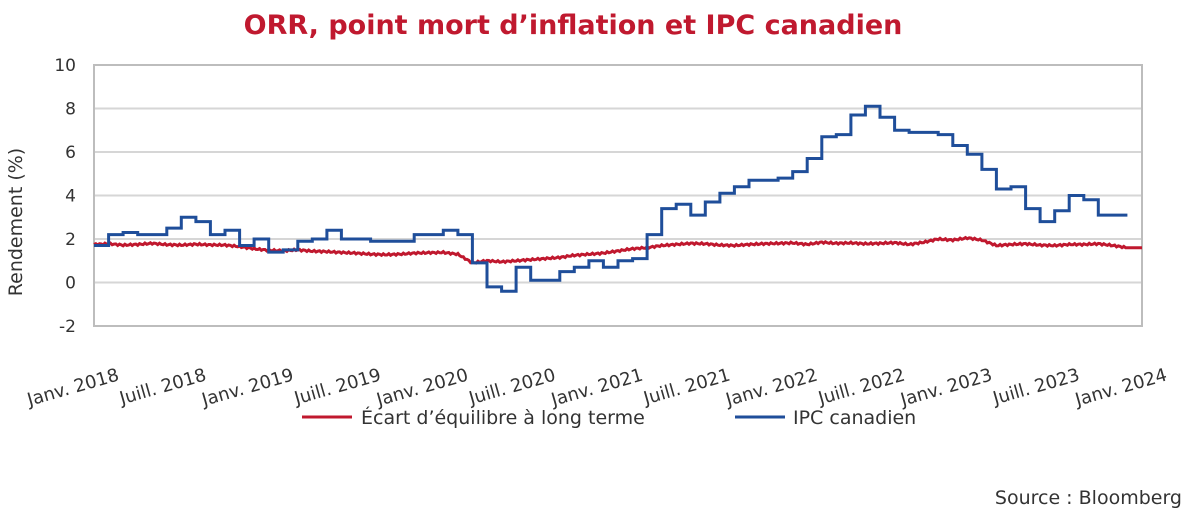 This screenshot has height=520, width=1192. What do you see at coordinates (65, 66) in the screenshot?
I see `y-tick-label: 10` at bounding box center [65, 66].